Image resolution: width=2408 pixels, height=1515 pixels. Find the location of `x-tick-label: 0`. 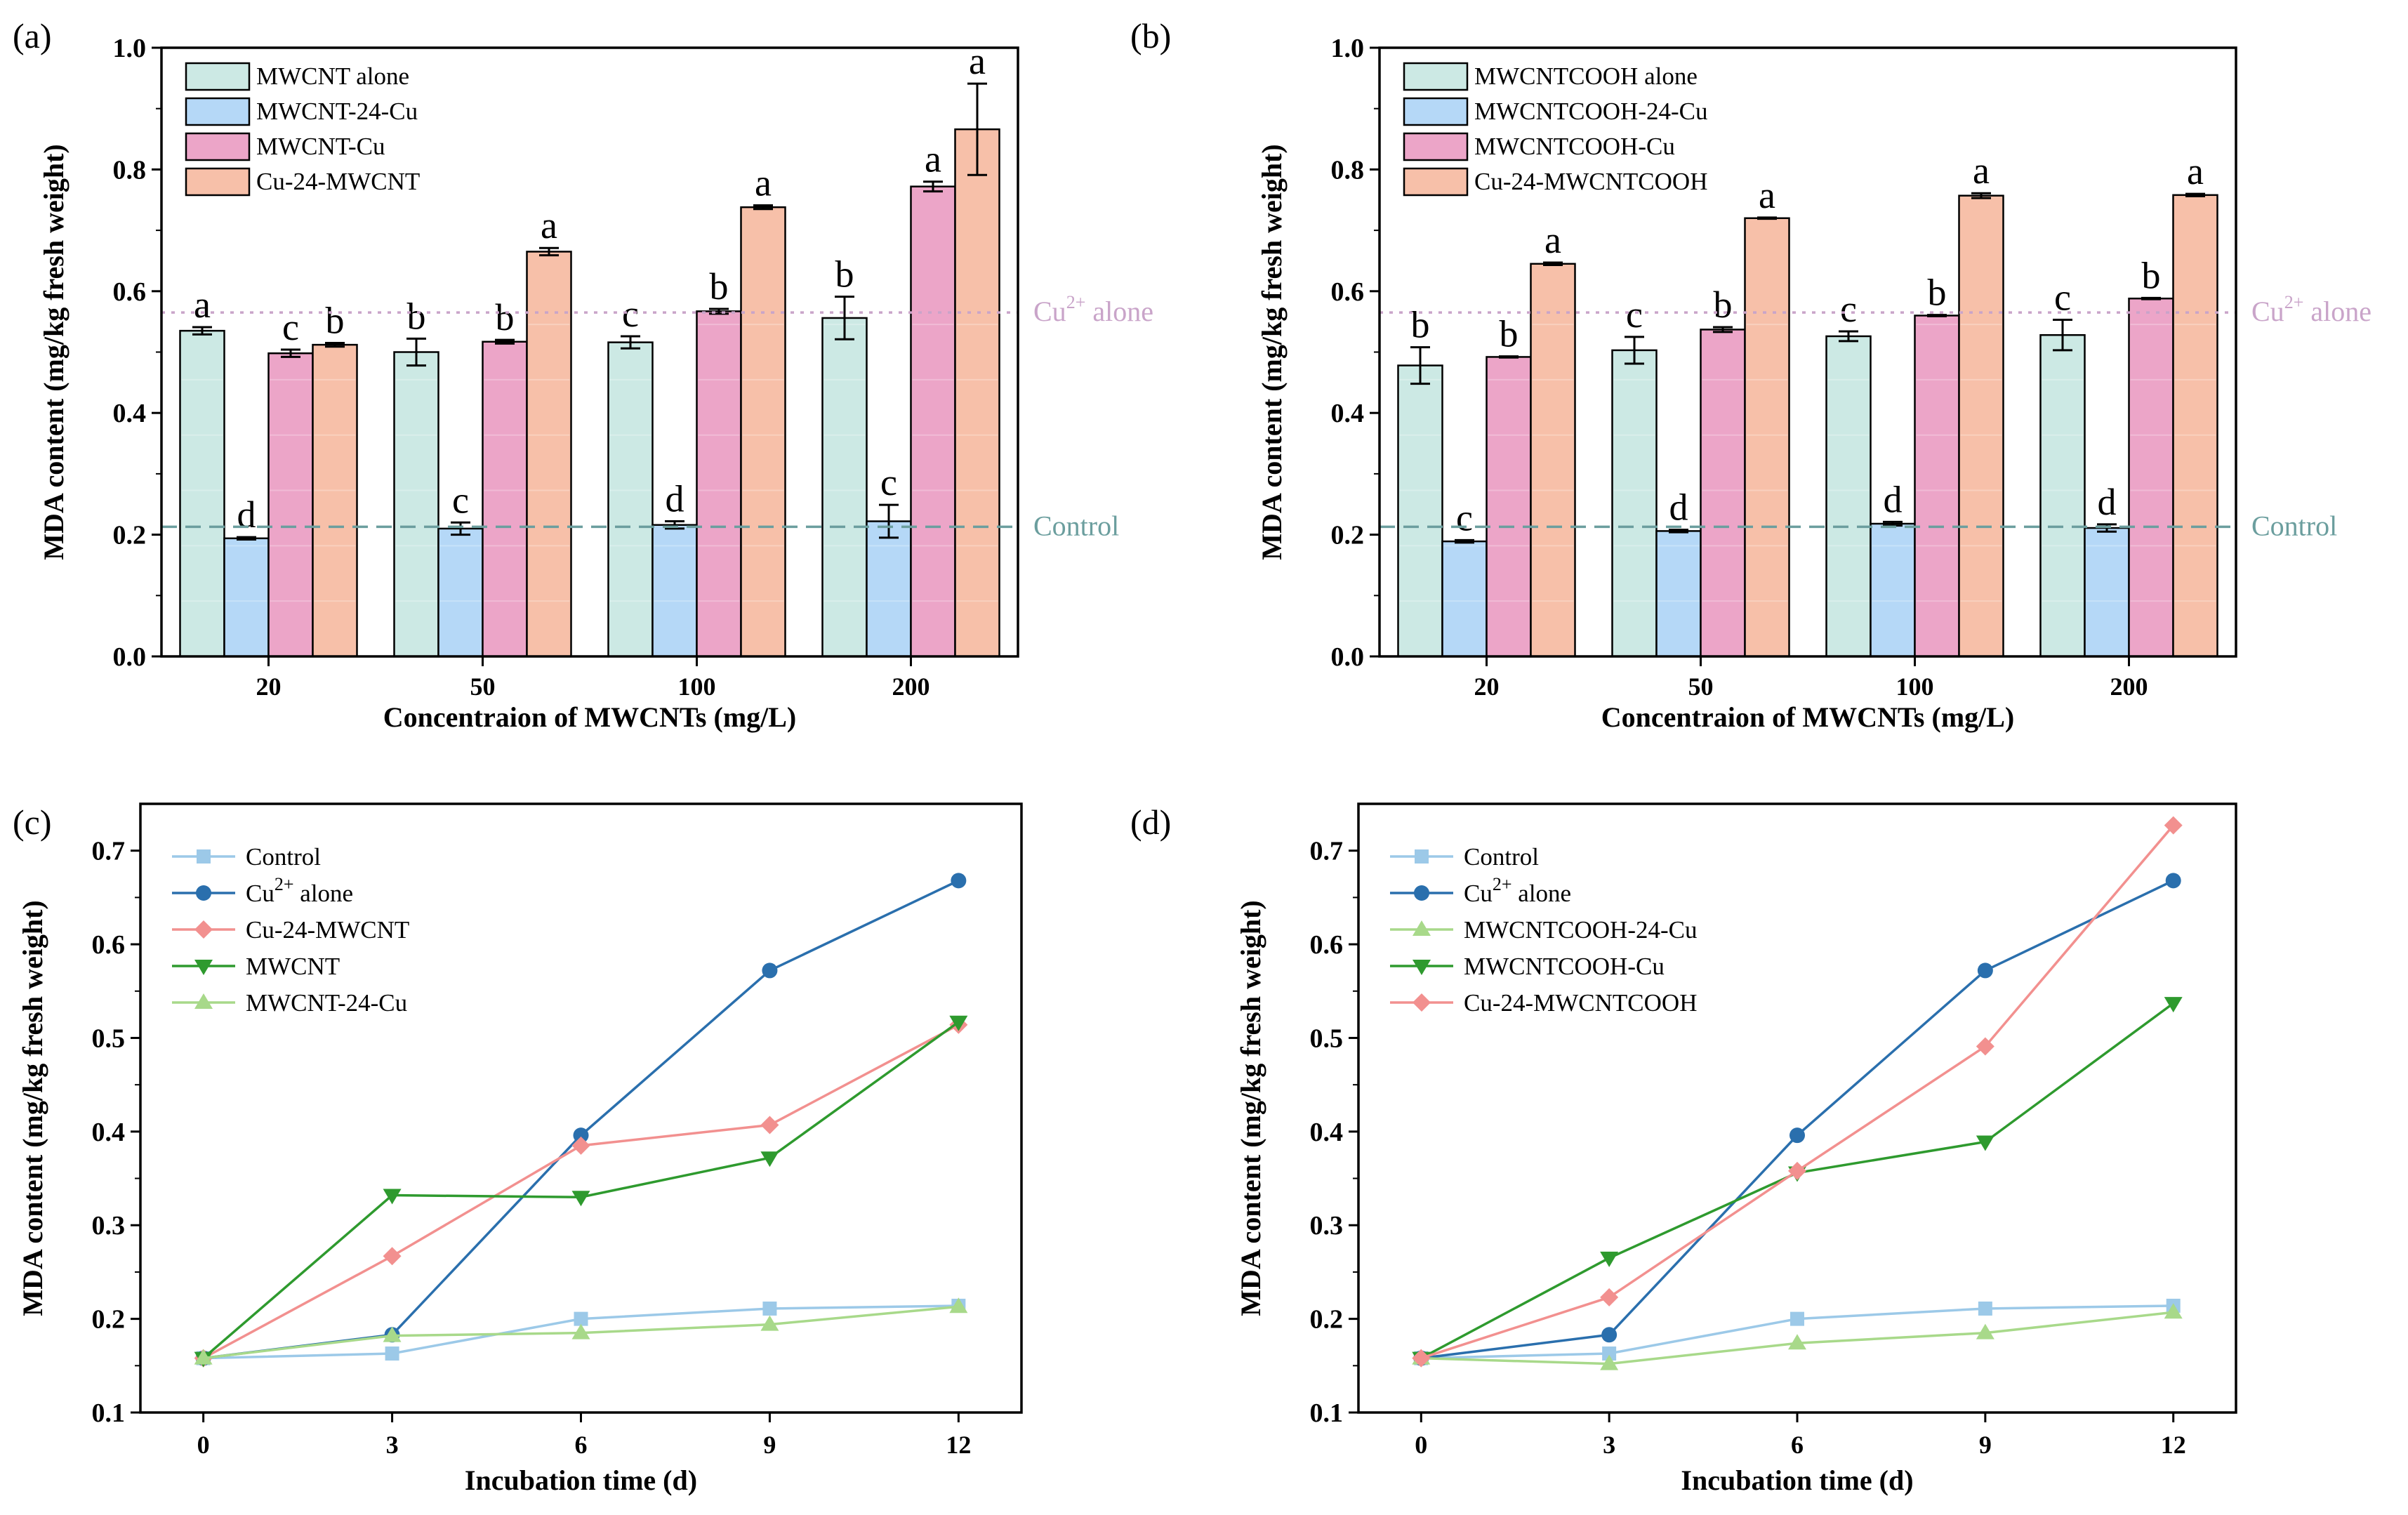

x-tick-label: 0 is located at coordinates (203, 1445).